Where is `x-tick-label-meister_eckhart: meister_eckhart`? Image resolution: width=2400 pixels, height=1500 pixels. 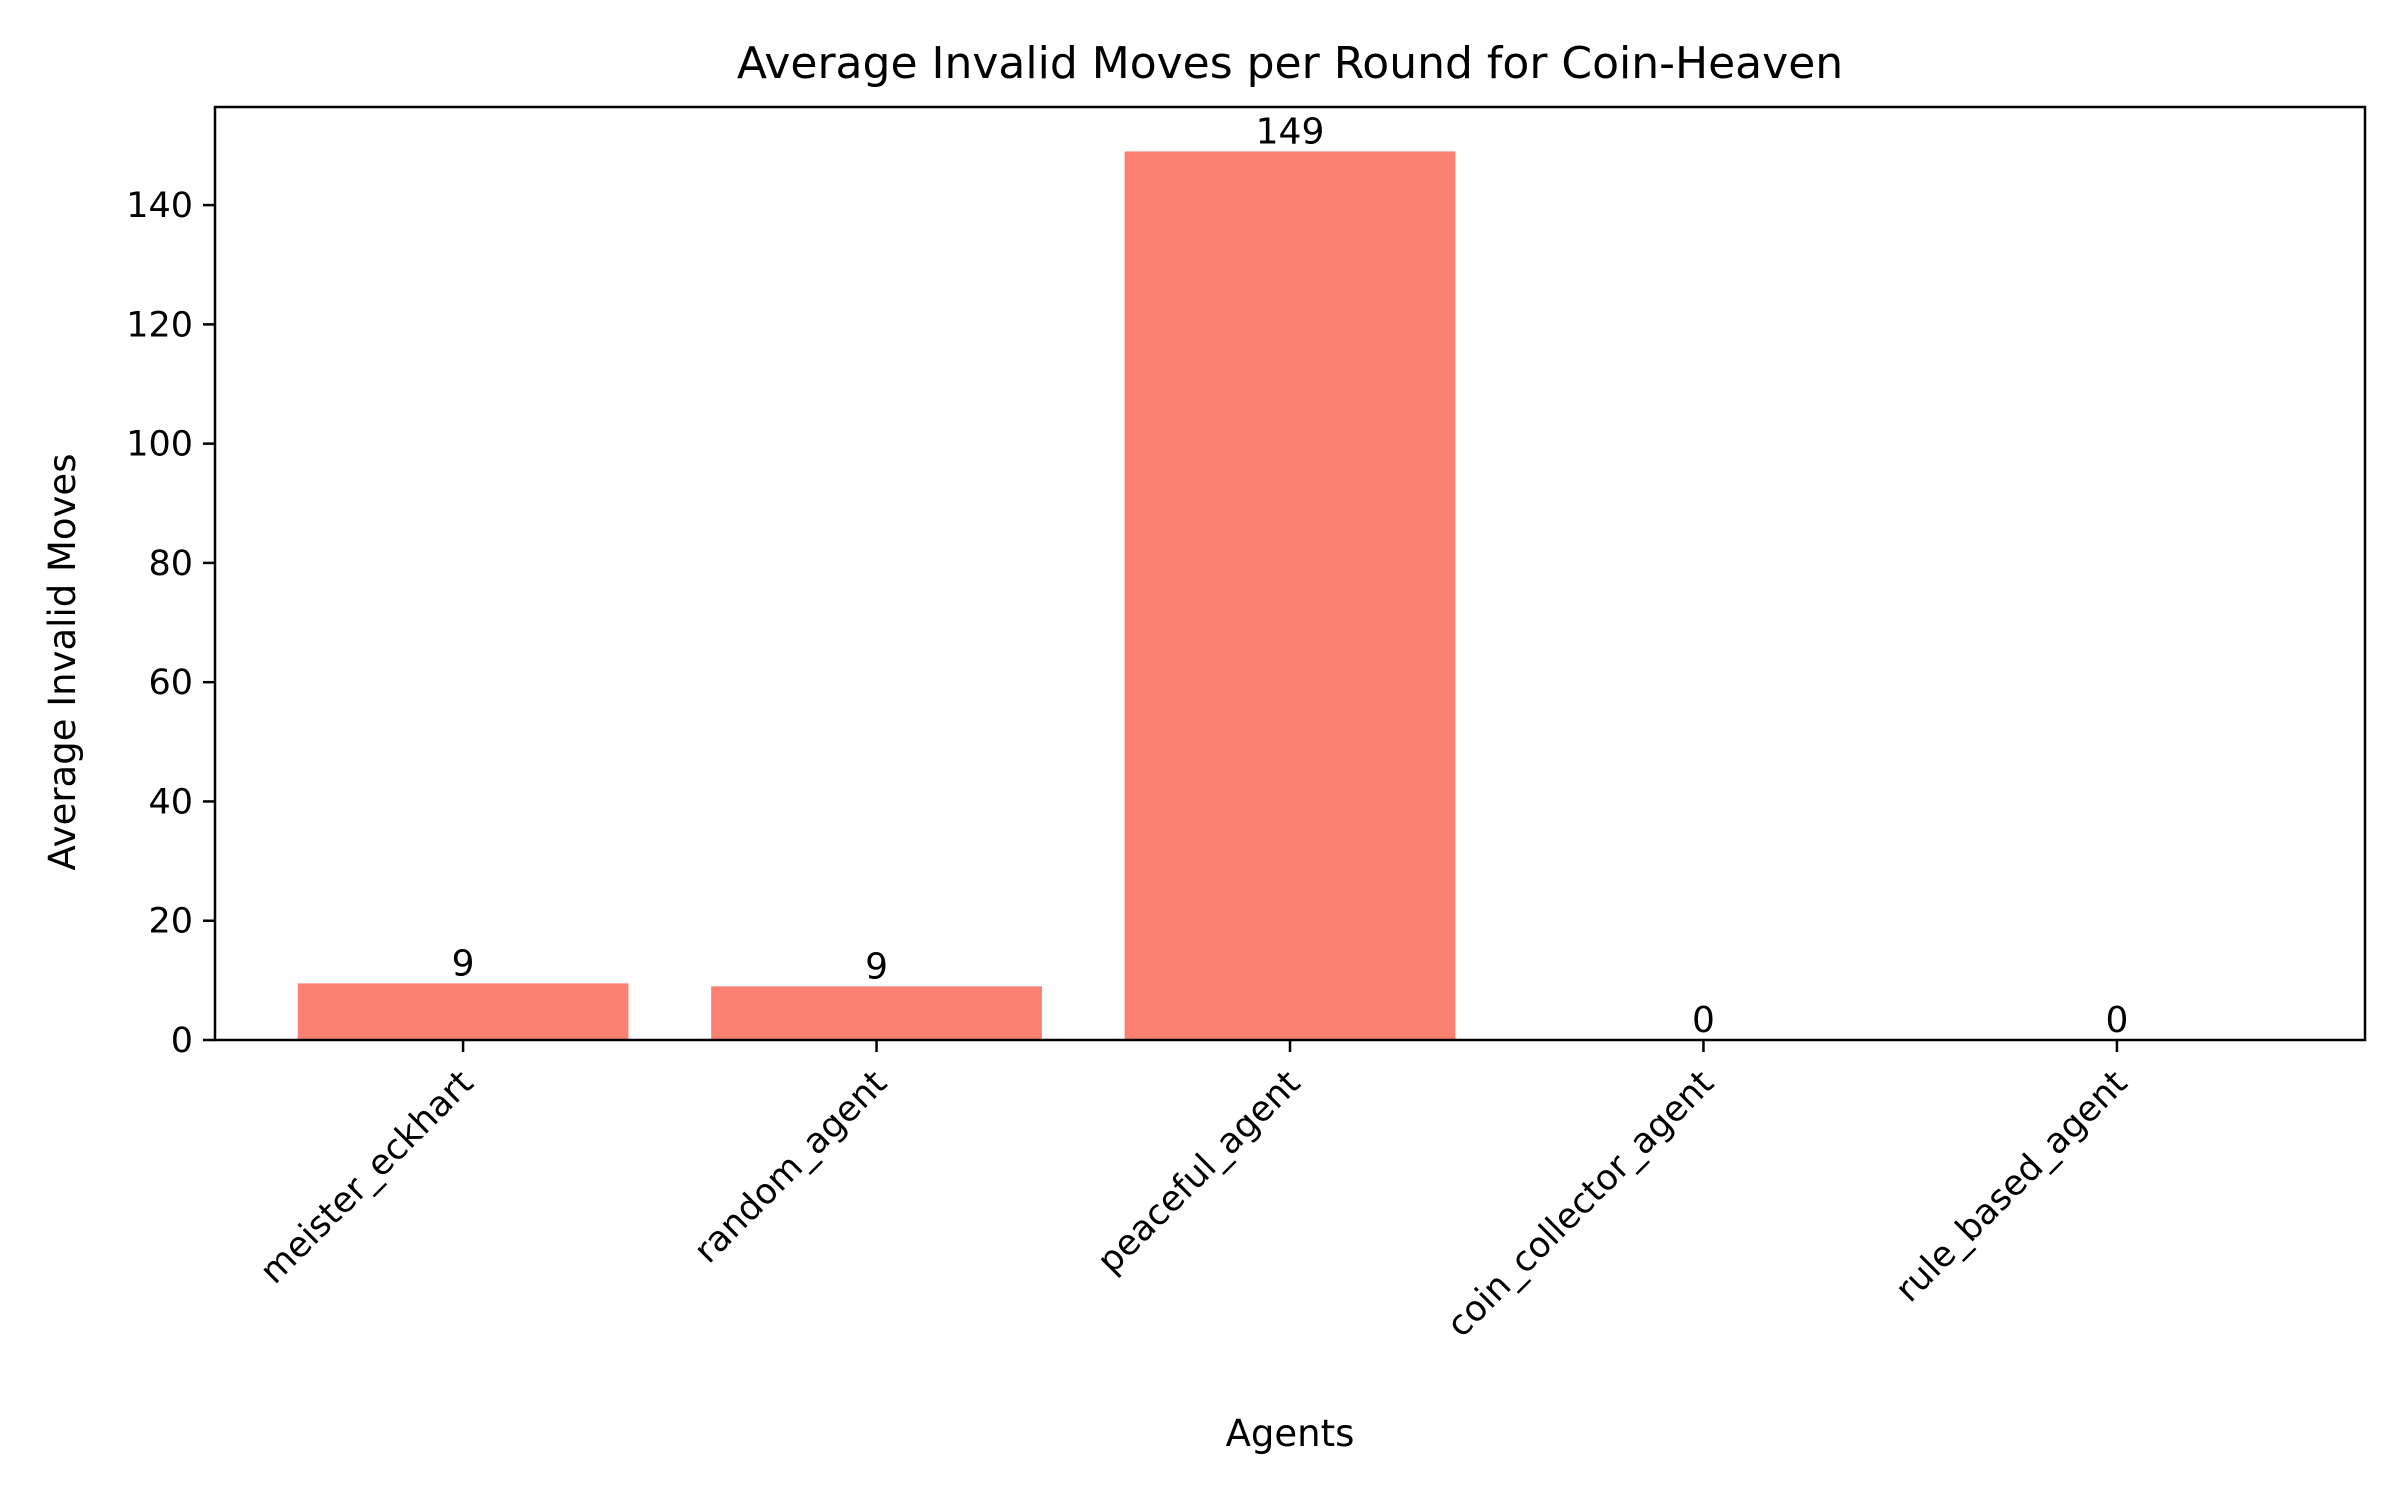
x-tick-label-meister_eckhart: meister_eckhart is located at coordinates (367, 1177).